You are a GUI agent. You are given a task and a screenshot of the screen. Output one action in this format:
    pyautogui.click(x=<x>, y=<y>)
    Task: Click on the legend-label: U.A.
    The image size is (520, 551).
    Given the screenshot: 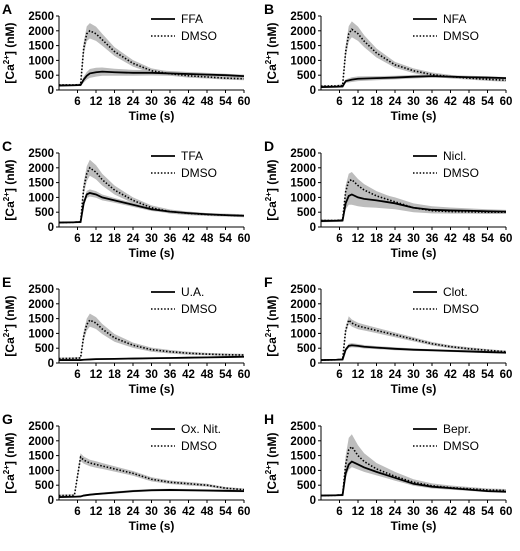 What is the action you would take?
    pyautogui.click(x=192, y=292)
    